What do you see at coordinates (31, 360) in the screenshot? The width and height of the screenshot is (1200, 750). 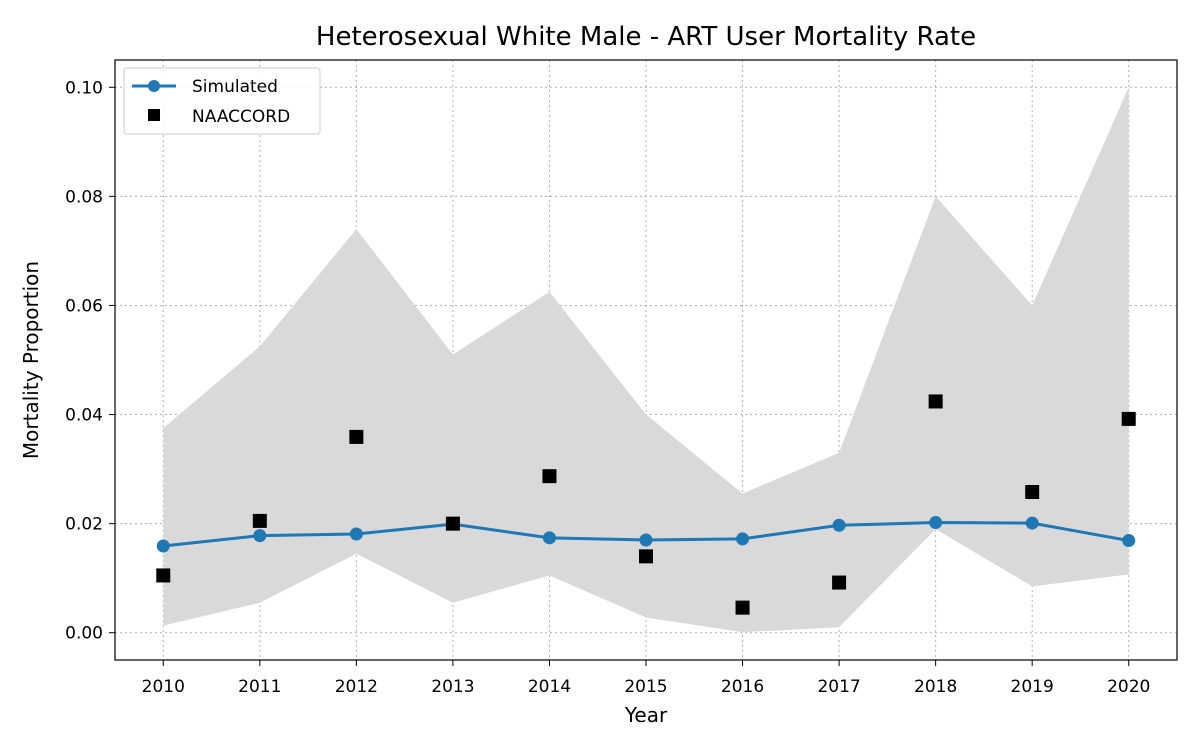 I see `y-axis-label: Mortality Proportion` at bounding box center [31, 360].